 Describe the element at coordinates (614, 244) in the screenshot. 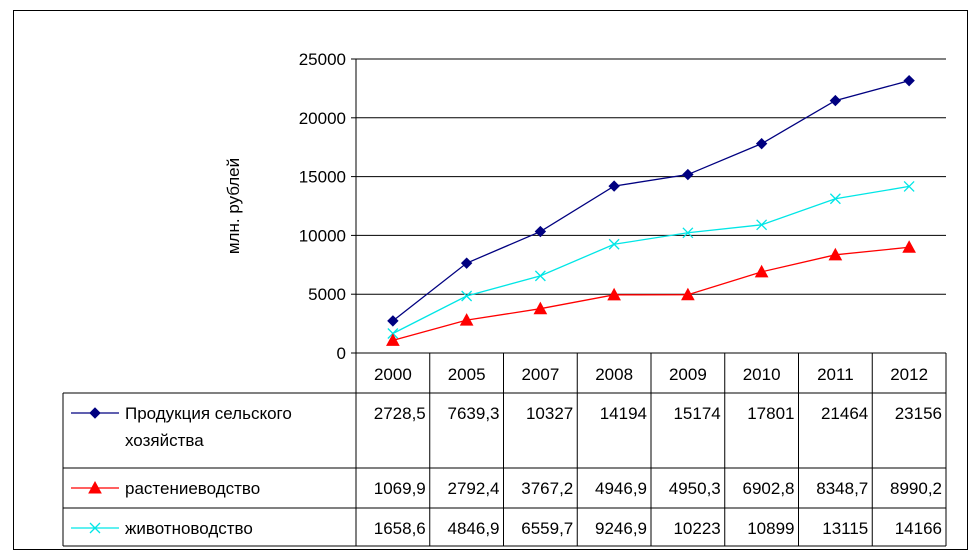

I see `series-2-point-2008` at that location.